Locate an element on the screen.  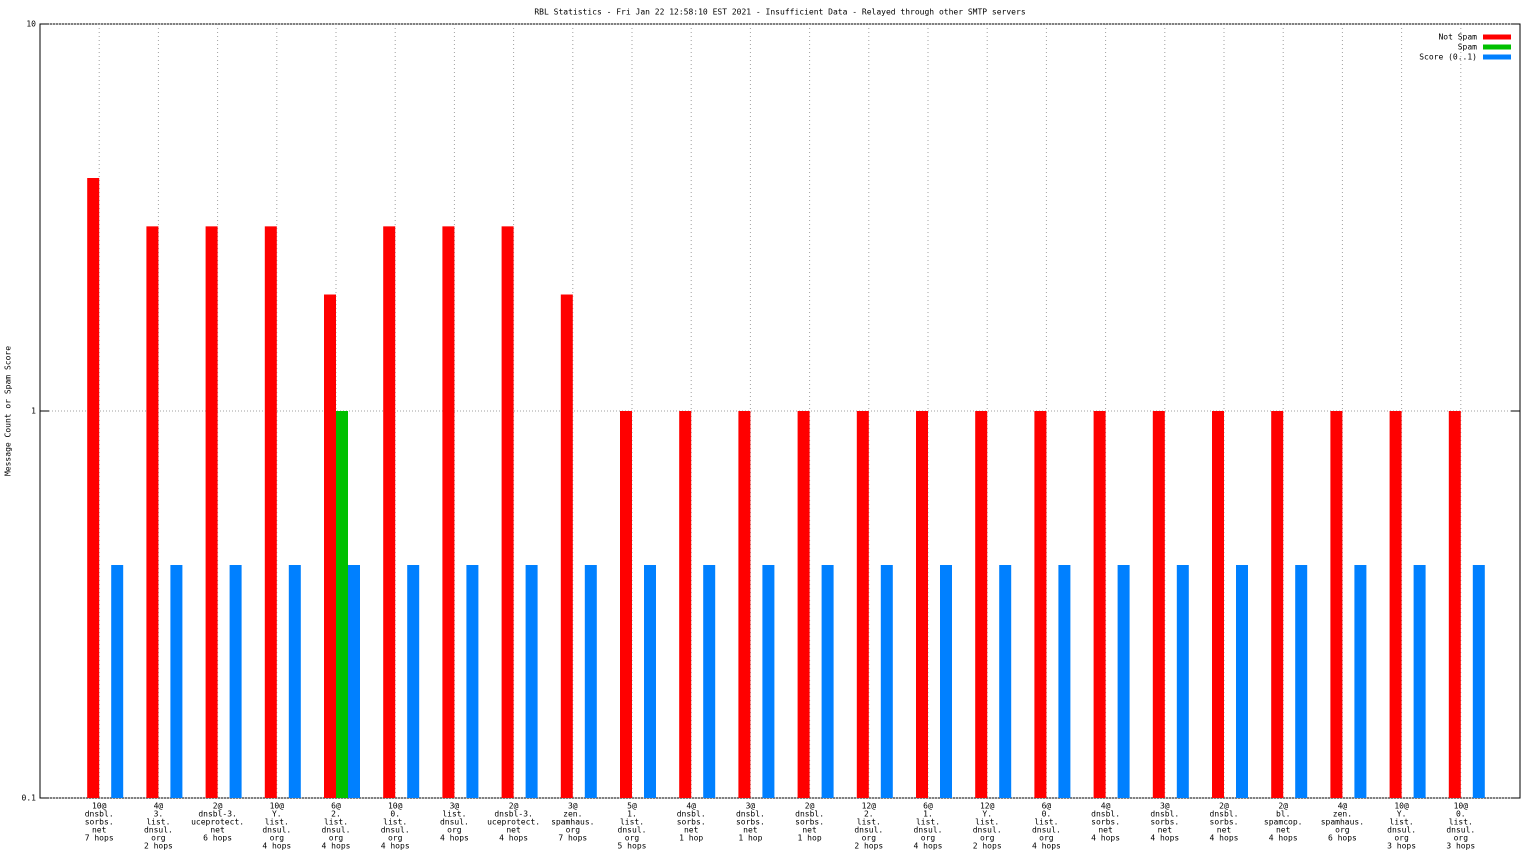
x-tick-label: 0. is located at coordinates (395, 814).